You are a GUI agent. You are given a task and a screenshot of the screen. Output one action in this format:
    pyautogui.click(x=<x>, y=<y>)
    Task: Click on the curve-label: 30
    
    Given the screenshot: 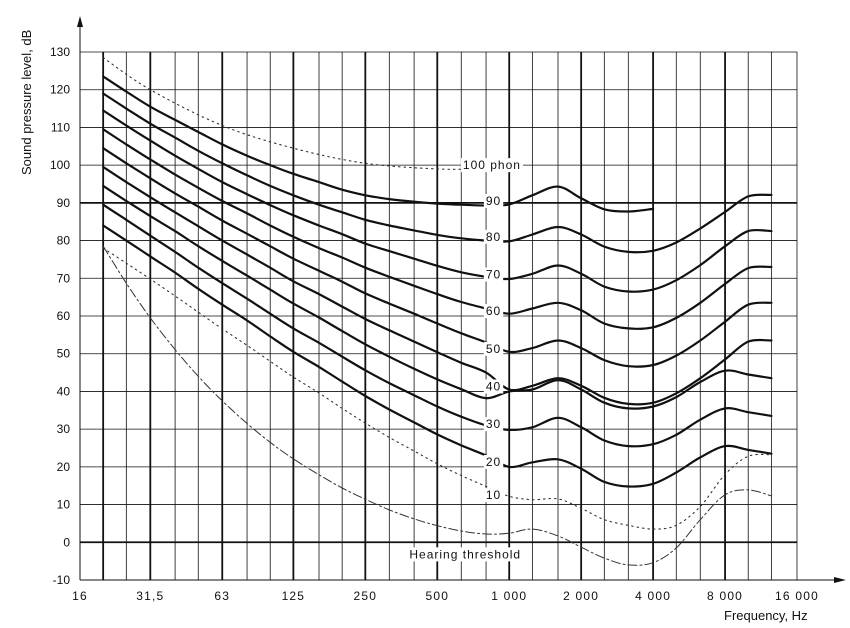 What is the action you would take?
    pyautogui.click(x=493, y=424)
    